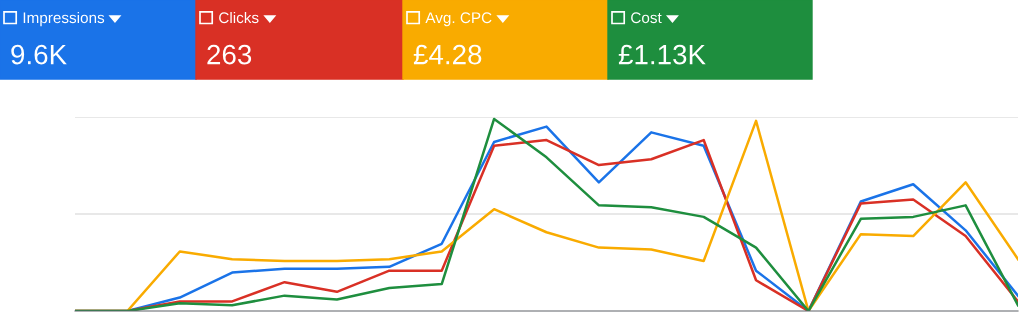  I want to click on text: 9.6K, so click(39, 54).